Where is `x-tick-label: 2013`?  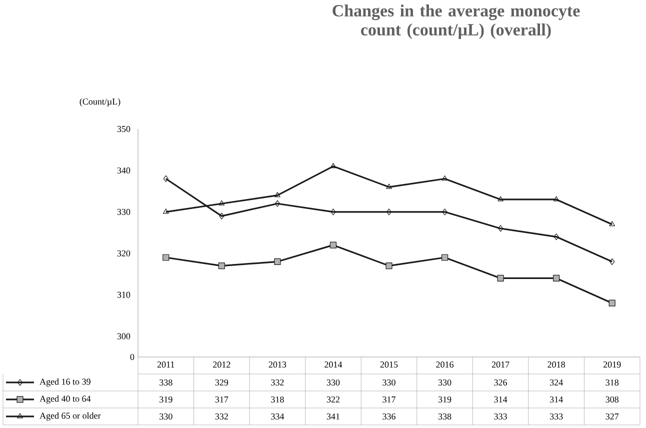 x-tick-label: 2013 is located at coordinates (277, 365).